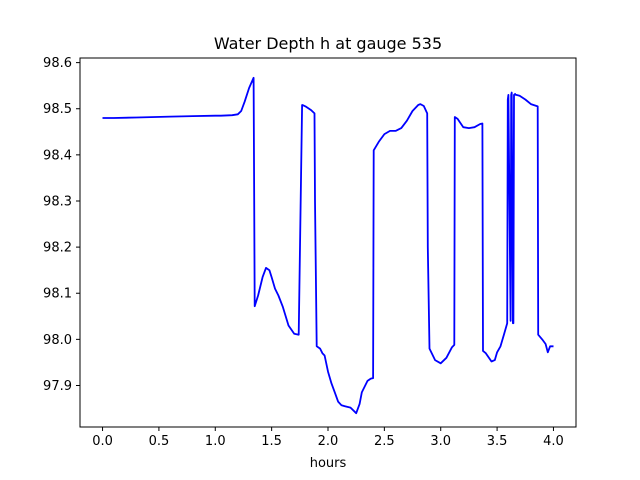  What do you see at coordinates (57, 248) in the screenshot?
I see `y-tick-label: 98.2` at bounding box center [57, 248].